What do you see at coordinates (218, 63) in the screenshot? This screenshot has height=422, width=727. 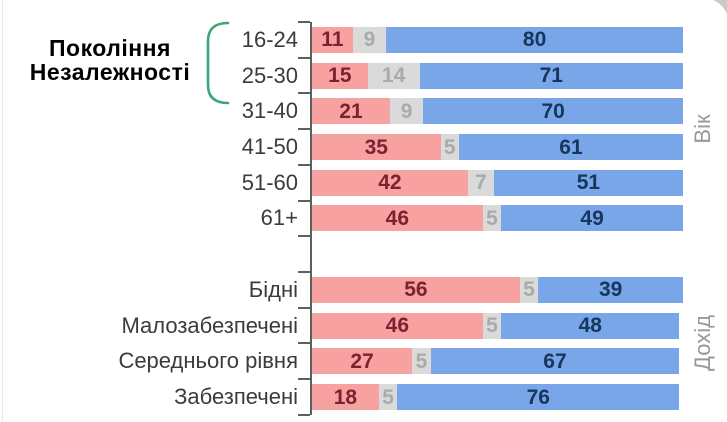 I see `generation-bracket-icon` at bounding box center [218, 63].